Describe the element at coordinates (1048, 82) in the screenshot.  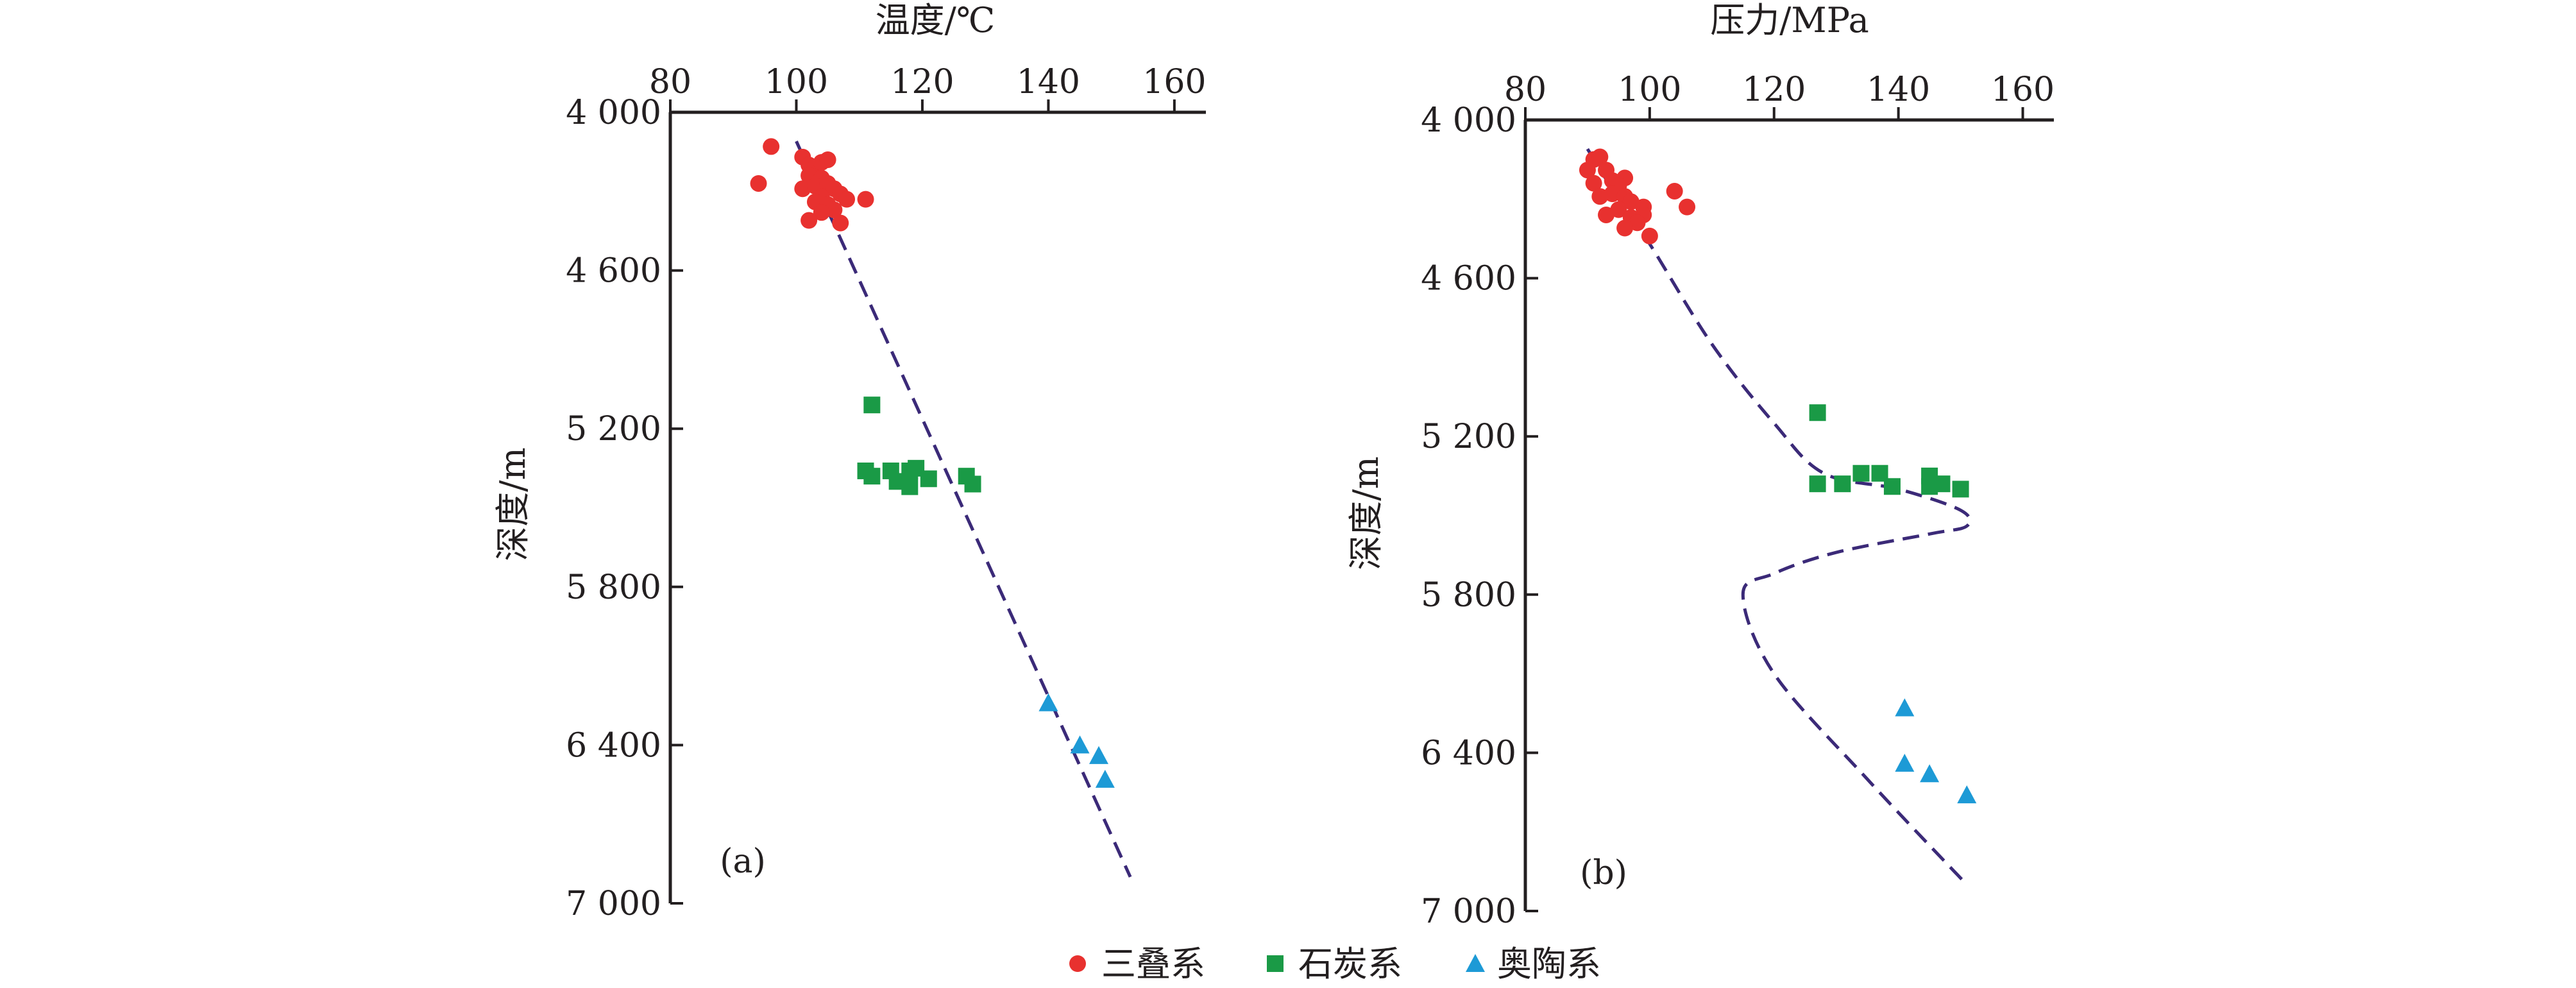
I see `panel-a-x-tick-label: 140` at that location.